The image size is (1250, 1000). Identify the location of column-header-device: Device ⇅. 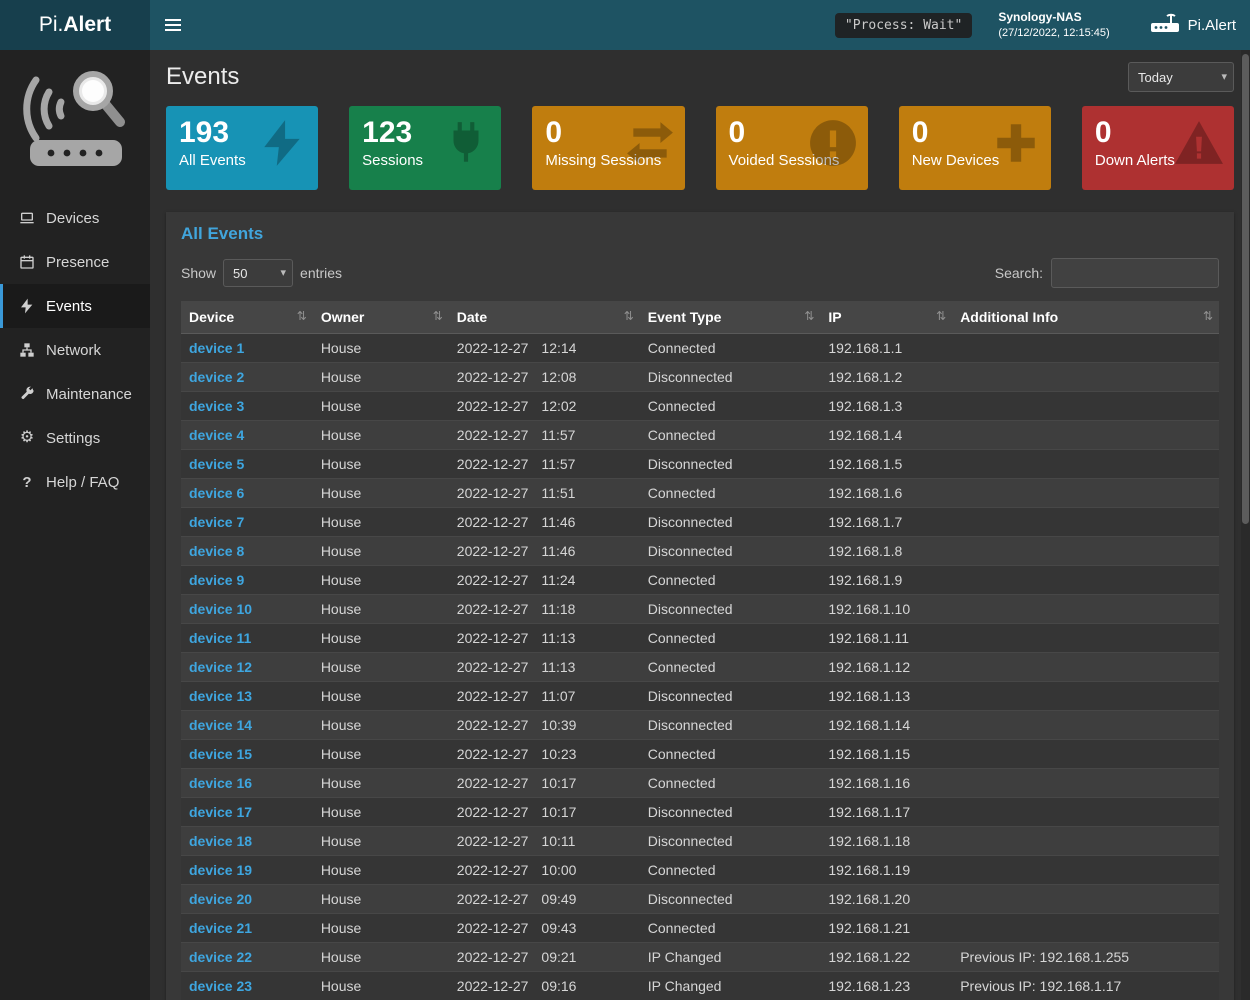
(247, 317).